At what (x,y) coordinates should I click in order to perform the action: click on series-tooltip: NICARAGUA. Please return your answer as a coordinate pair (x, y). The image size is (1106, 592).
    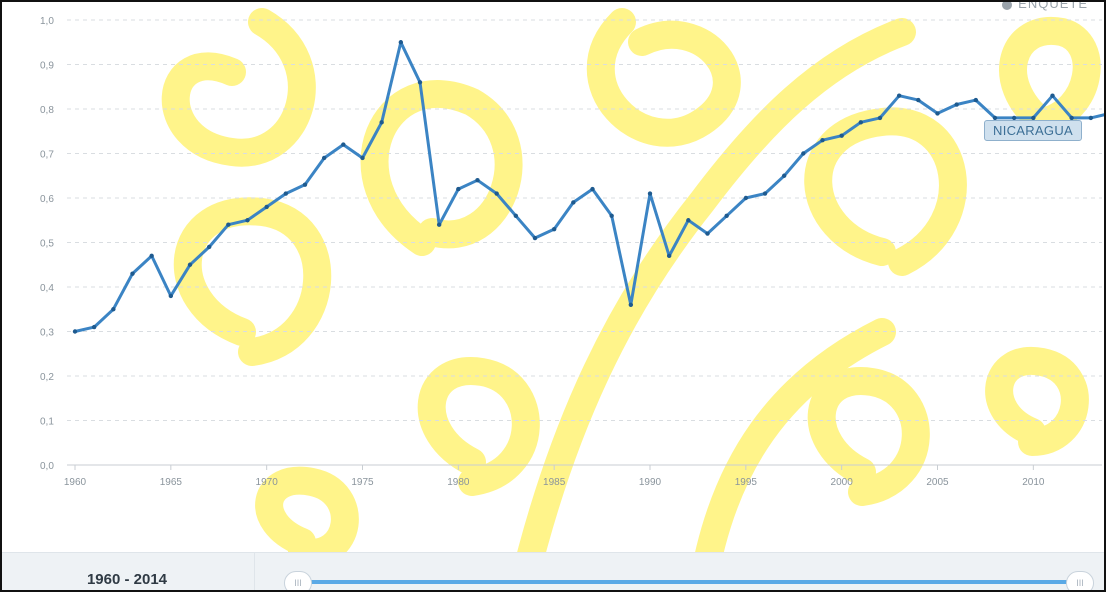
    Looking at the image, I should click on (1033, 130).